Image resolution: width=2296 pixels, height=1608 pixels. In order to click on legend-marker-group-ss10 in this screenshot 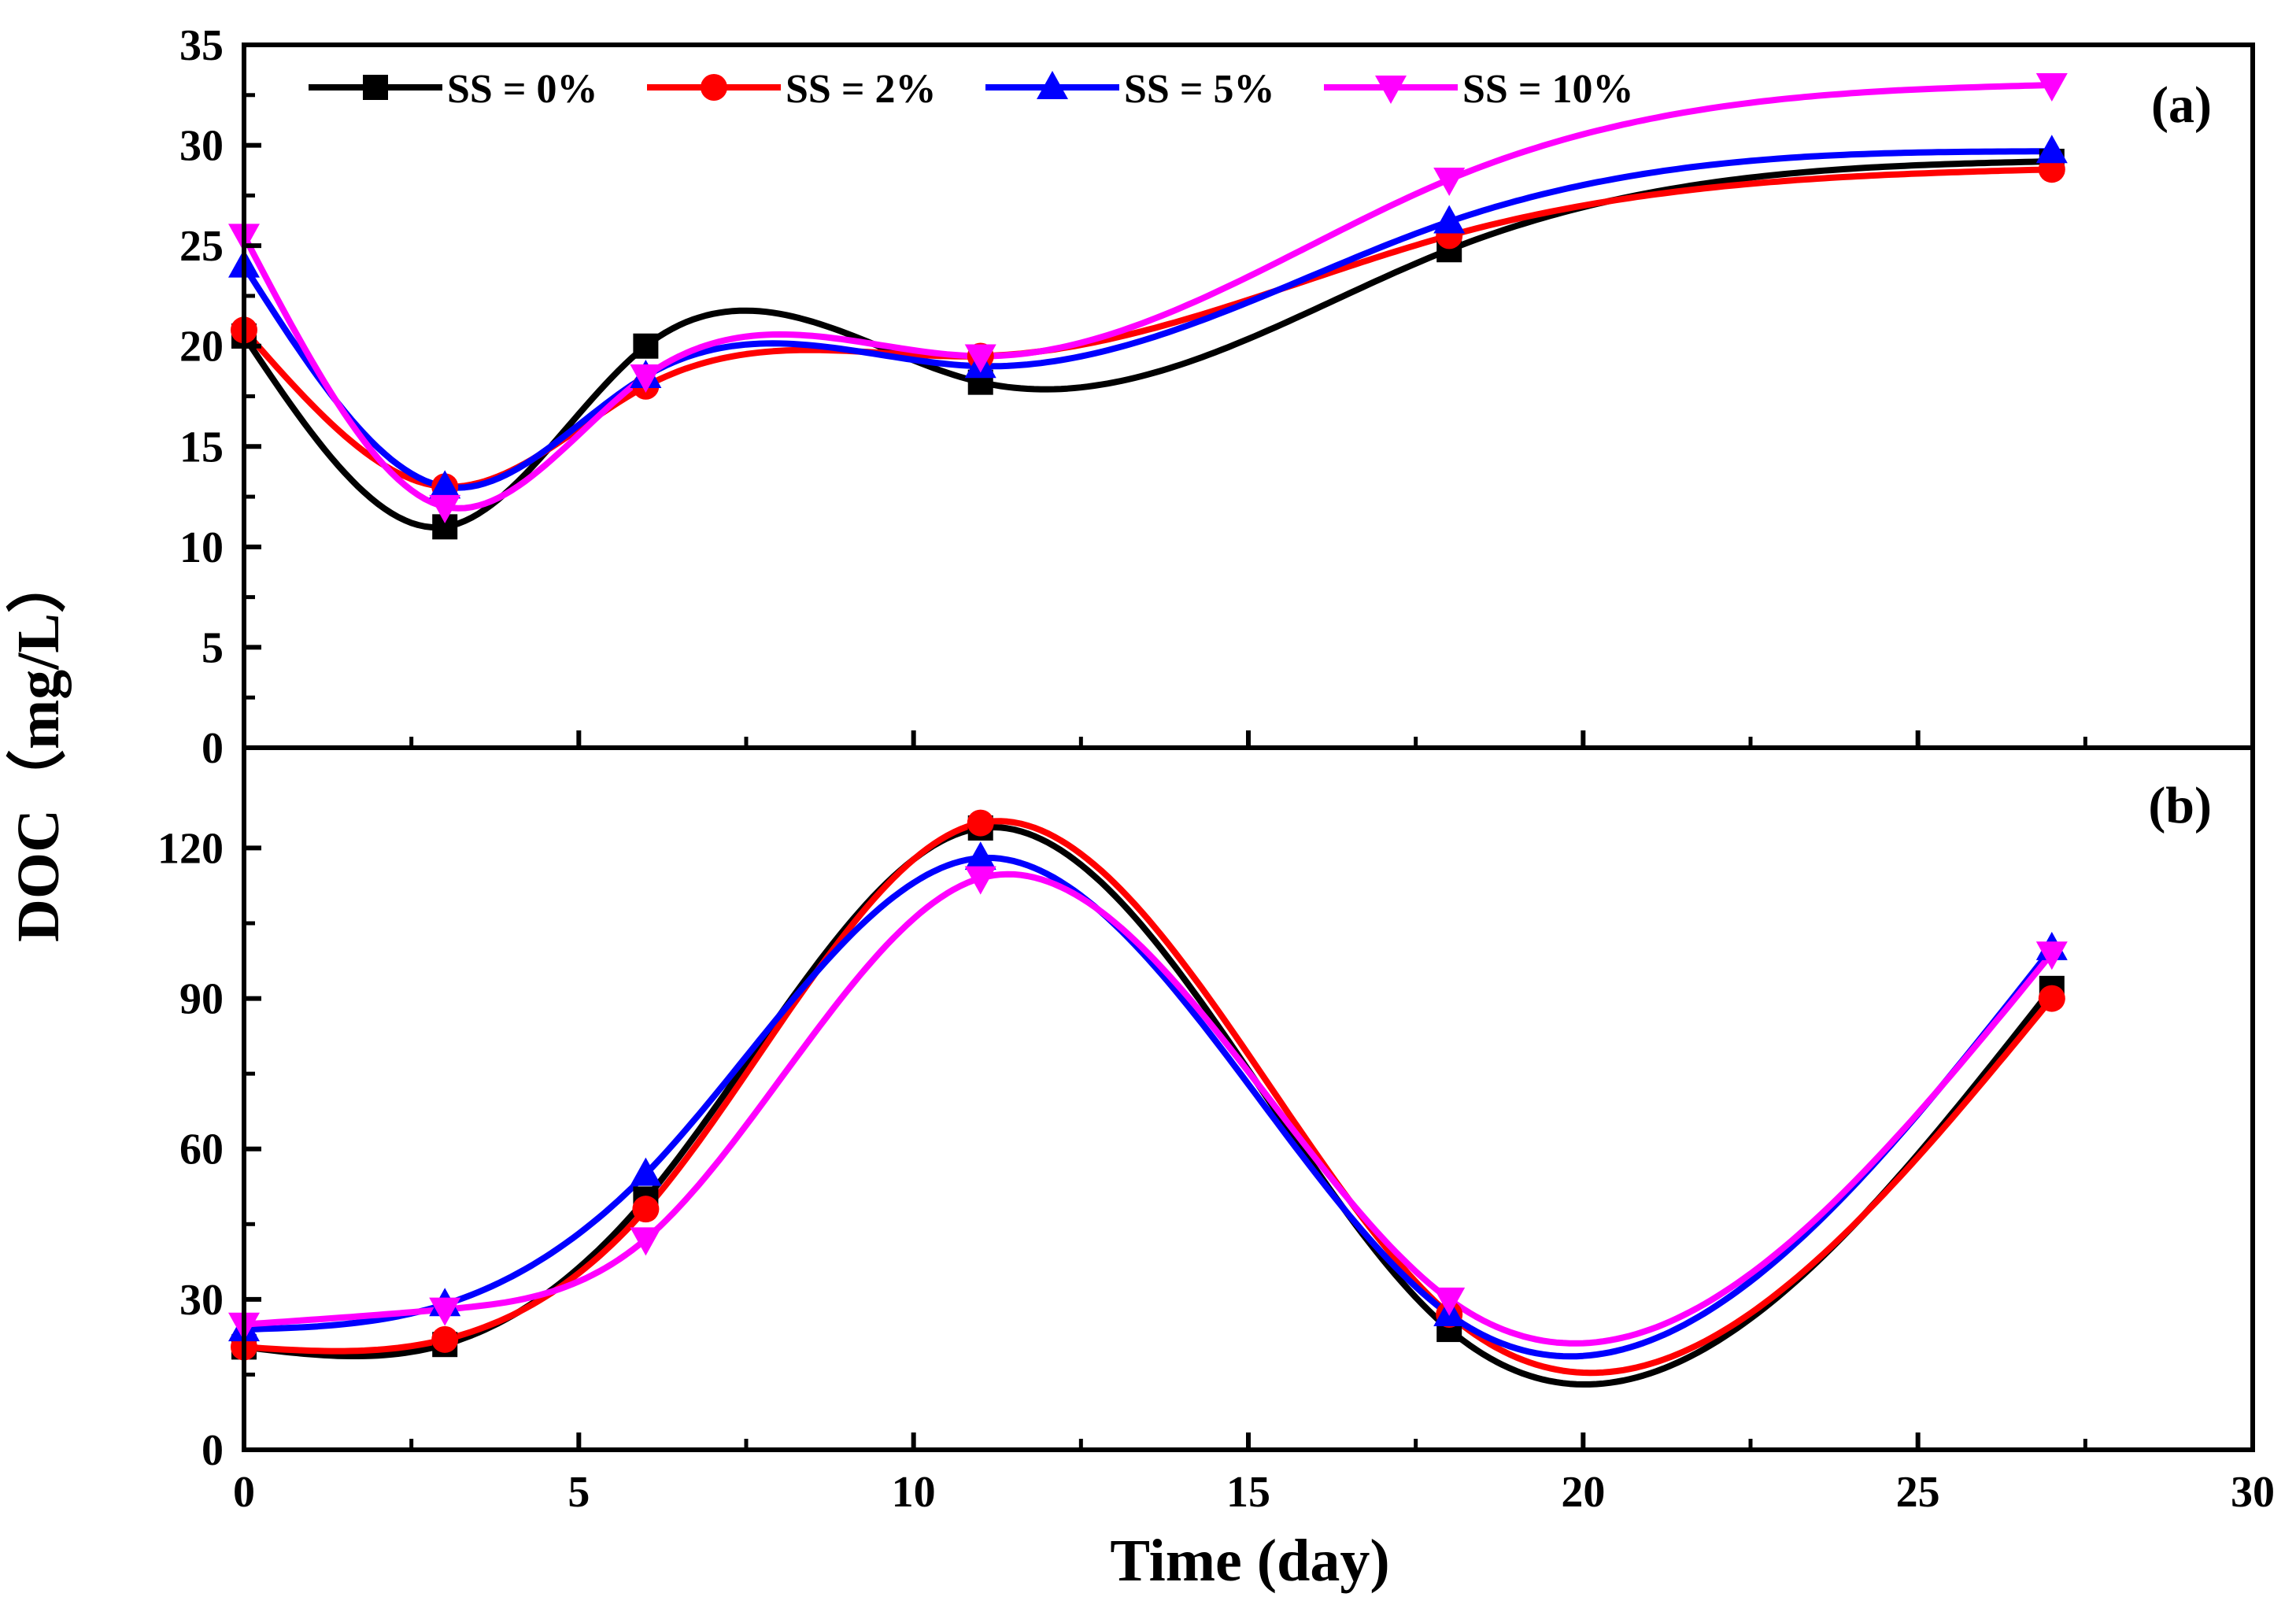, I will do `click(1391, 90)`.